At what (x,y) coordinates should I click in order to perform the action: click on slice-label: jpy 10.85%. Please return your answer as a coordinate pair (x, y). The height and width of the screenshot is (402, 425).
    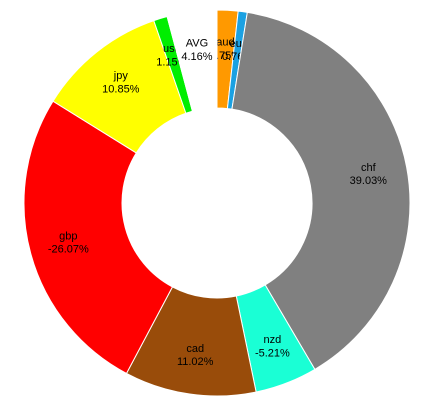
    Looking at the image, I should click on (121, 82).